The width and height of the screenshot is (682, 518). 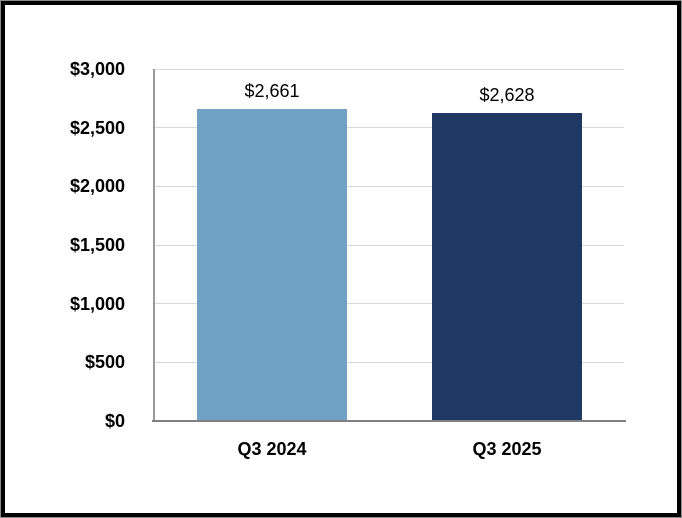 What do you see at coordinates (389, 362) in the screenshot?
I see `gridline--500` at bounding box center [389, 362].